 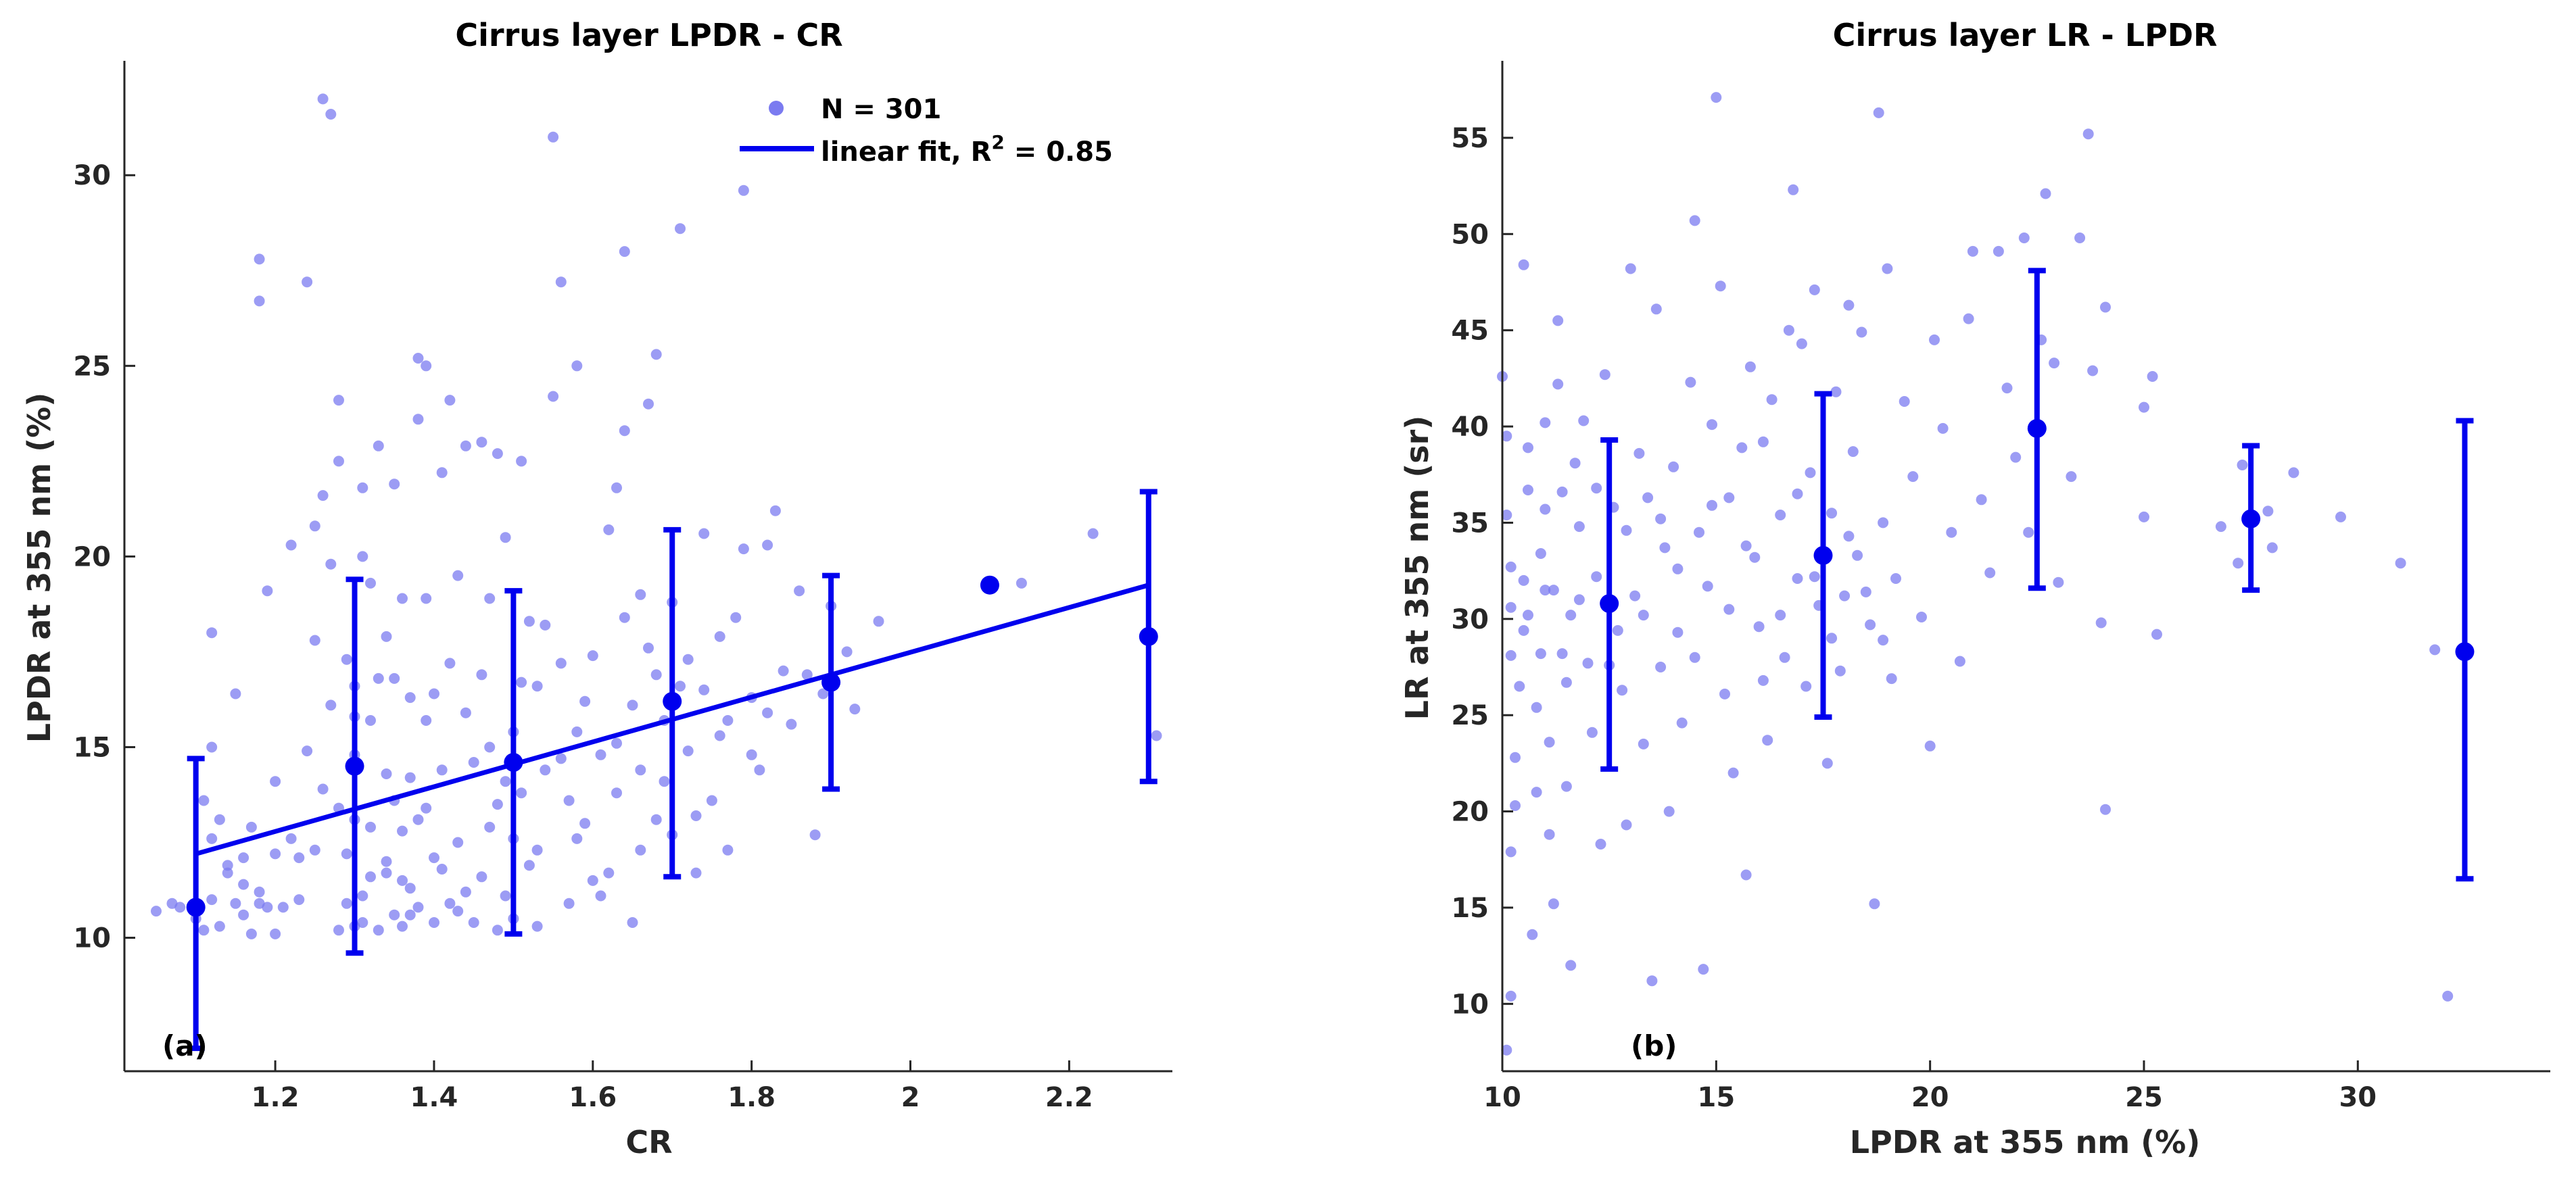 What do you see at coordinates (1470, 138) in the screenshot?
I see `y-tick-label: 55` at bounding box center [1470, 138].